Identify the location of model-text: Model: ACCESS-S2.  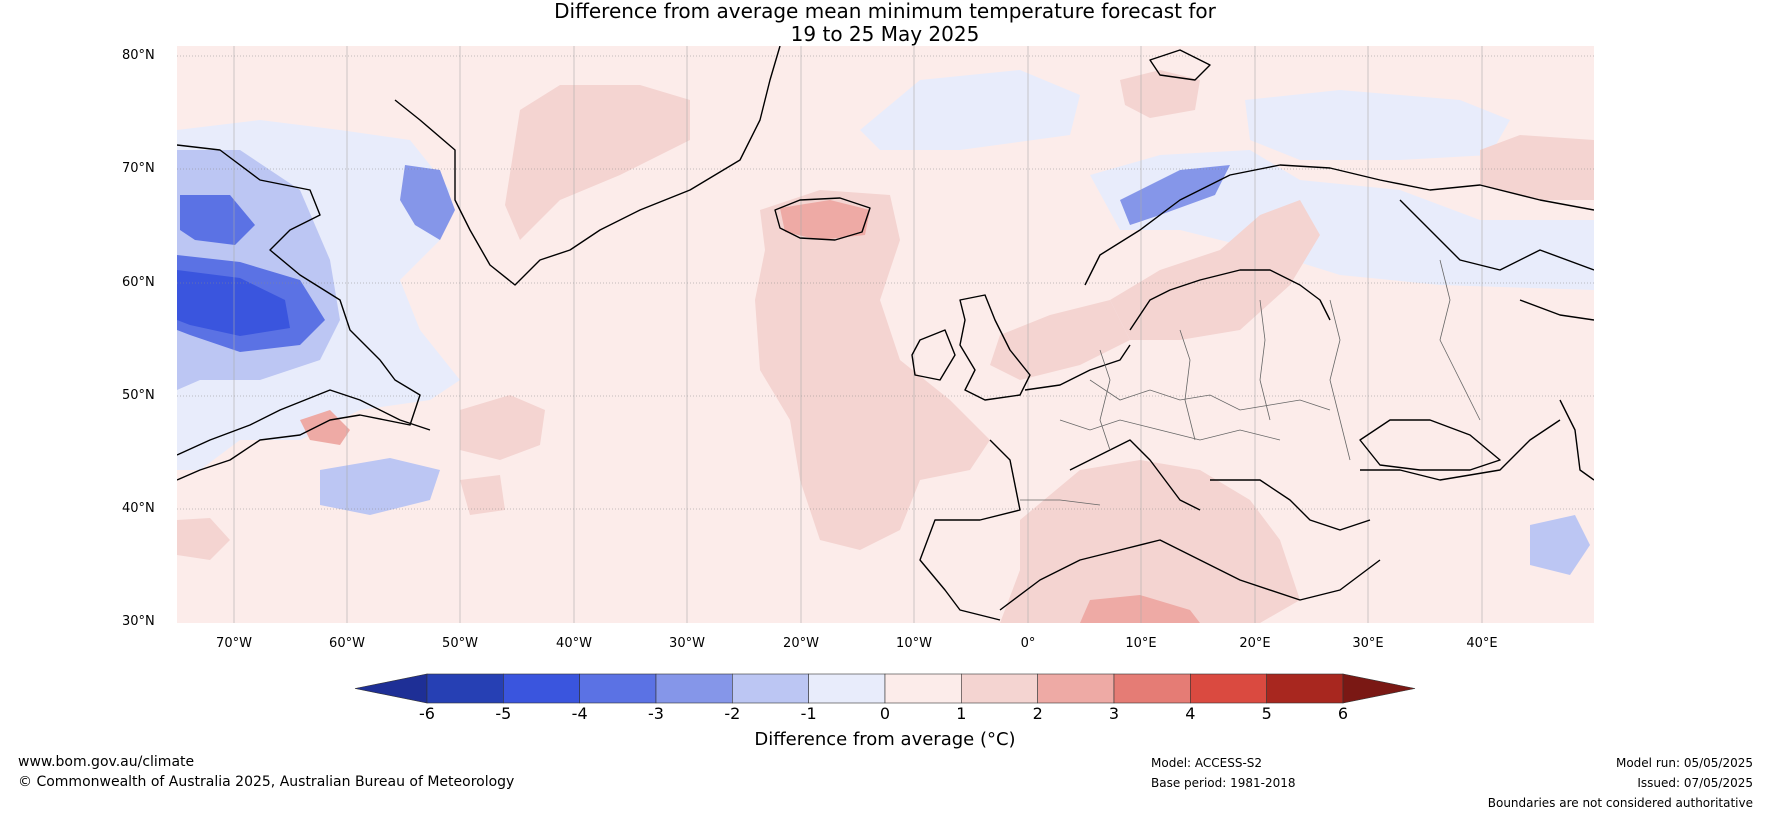
(1207, 763).